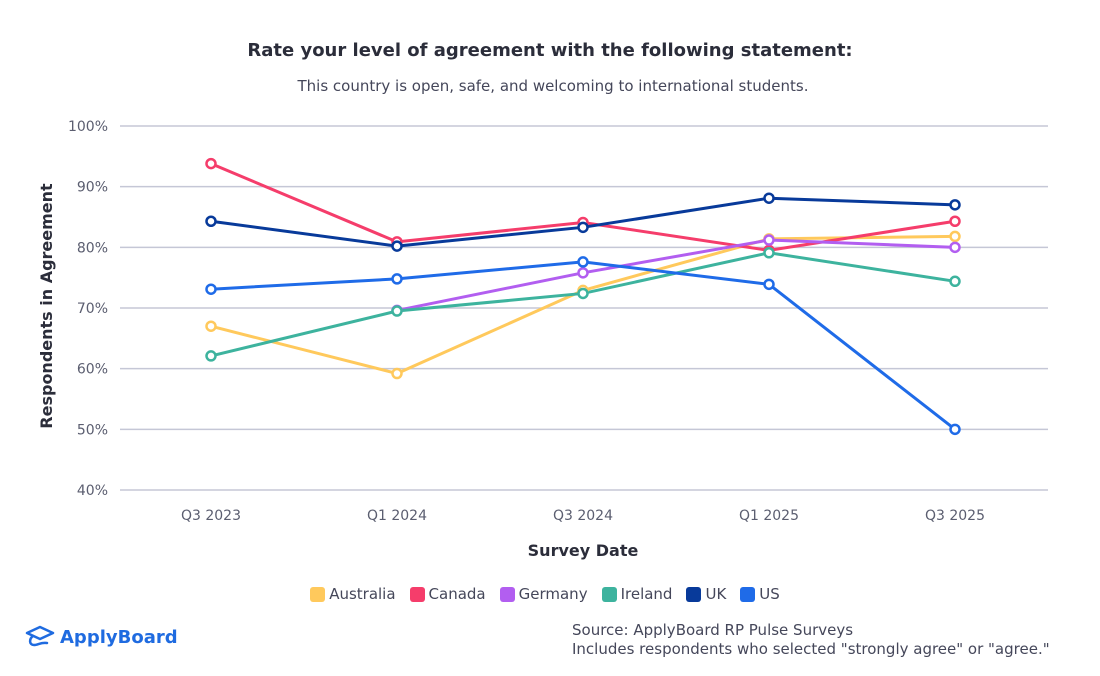  Describe the element at coordinates (716, 594) in the screenshot. I see `legend-label: UK` at that location.